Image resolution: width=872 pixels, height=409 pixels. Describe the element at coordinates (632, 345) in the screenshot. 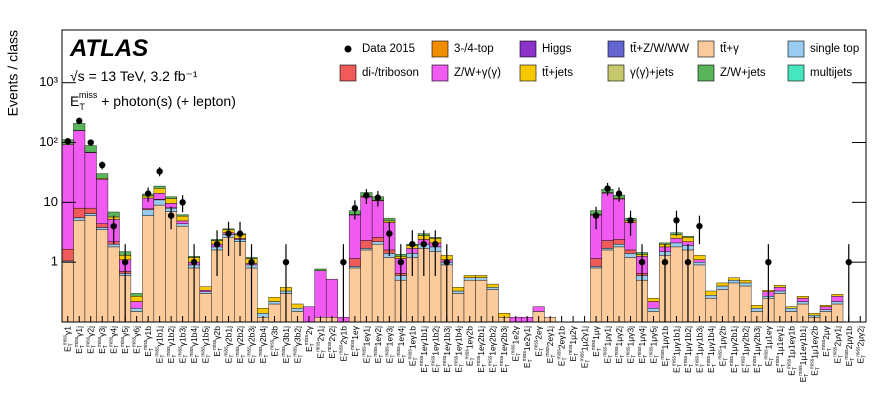

I see `x-tick-label: ETmiss1μγ3j` at that location.